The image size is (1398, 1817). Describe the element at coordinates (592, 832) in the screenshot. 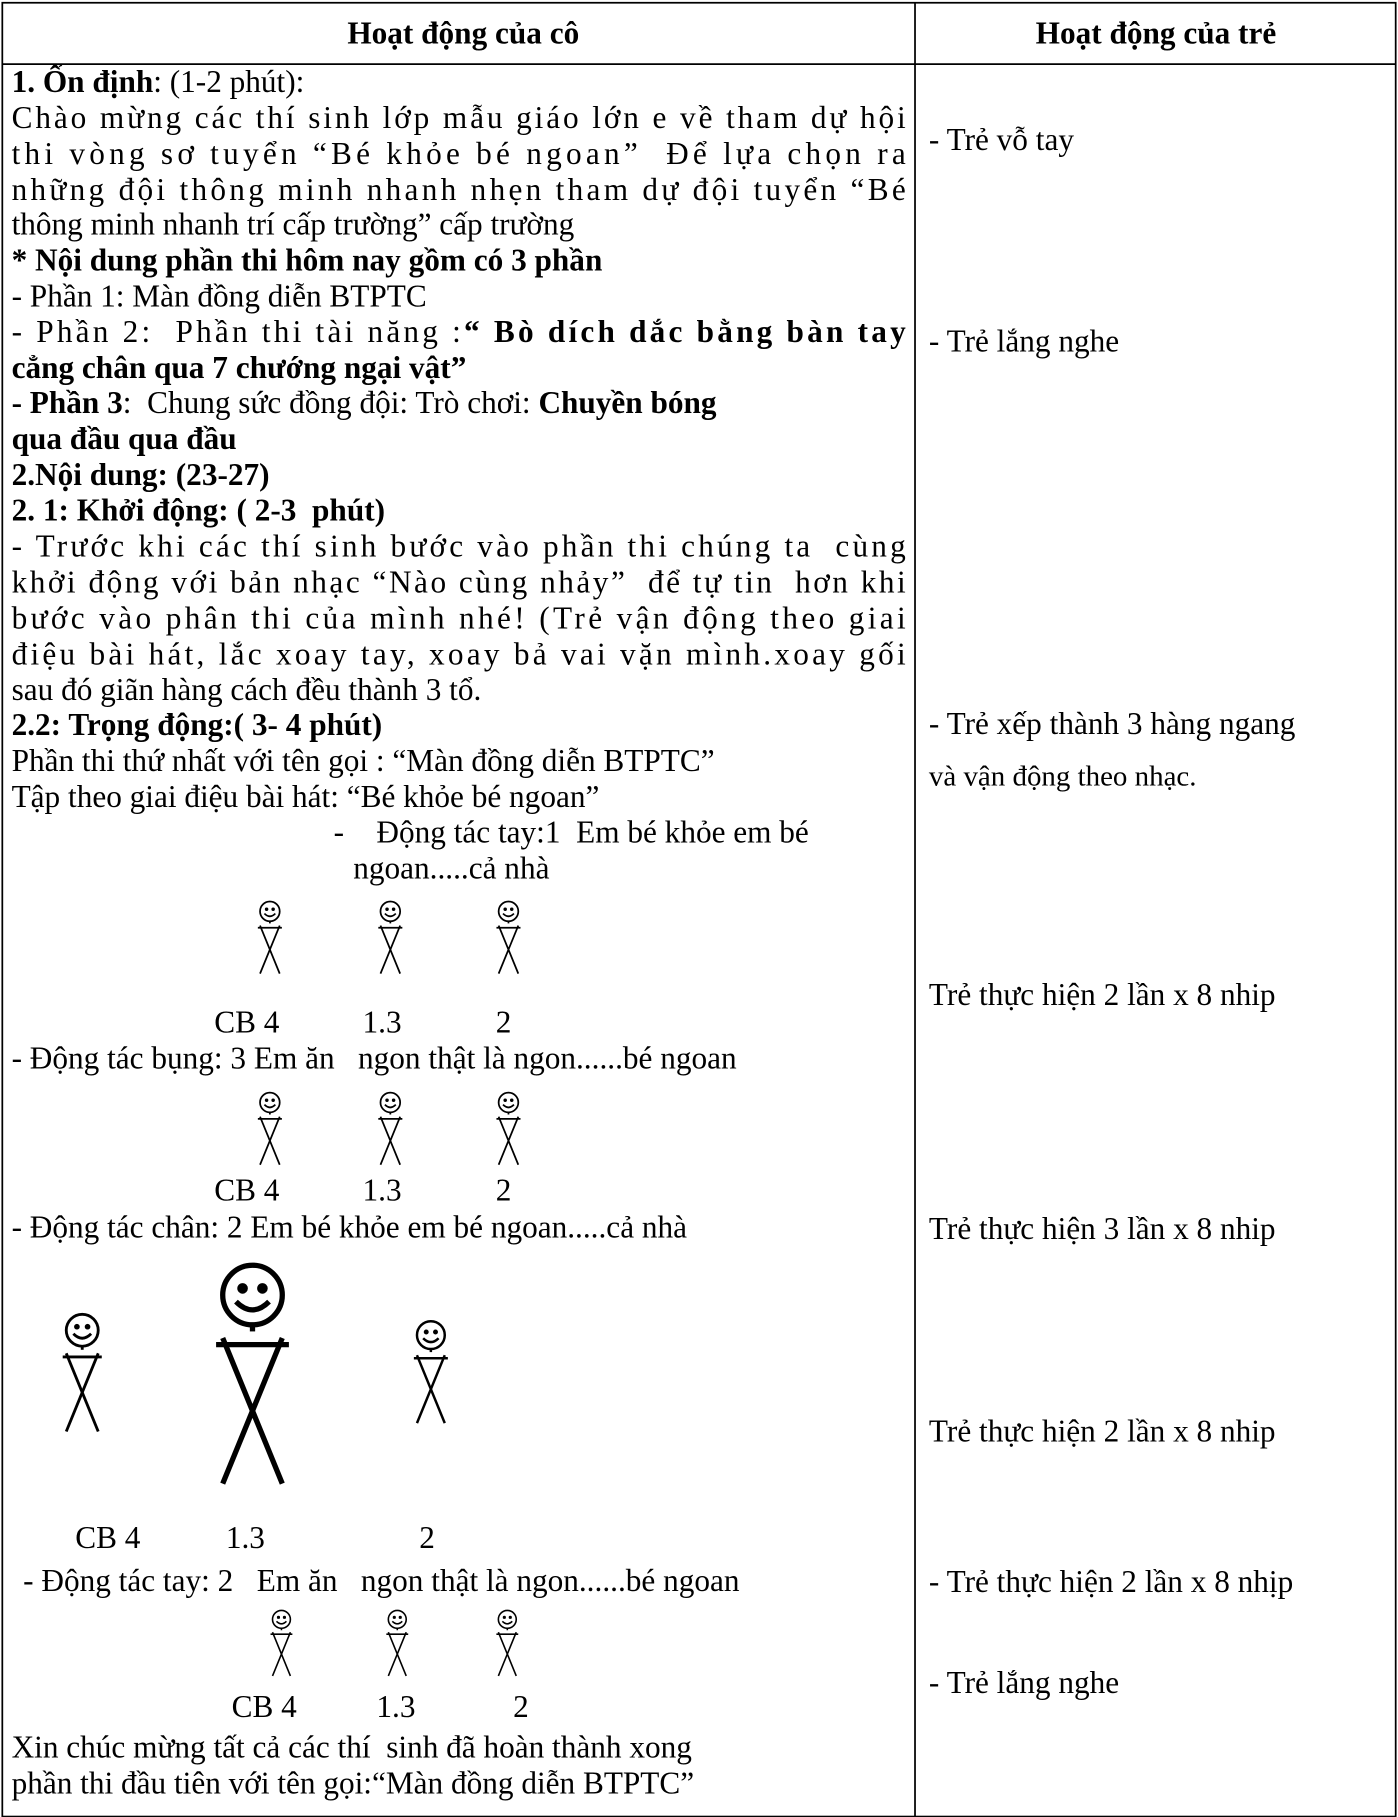

I see `line: Động tác tay:1 Em bé khỏe em bé` at that location.